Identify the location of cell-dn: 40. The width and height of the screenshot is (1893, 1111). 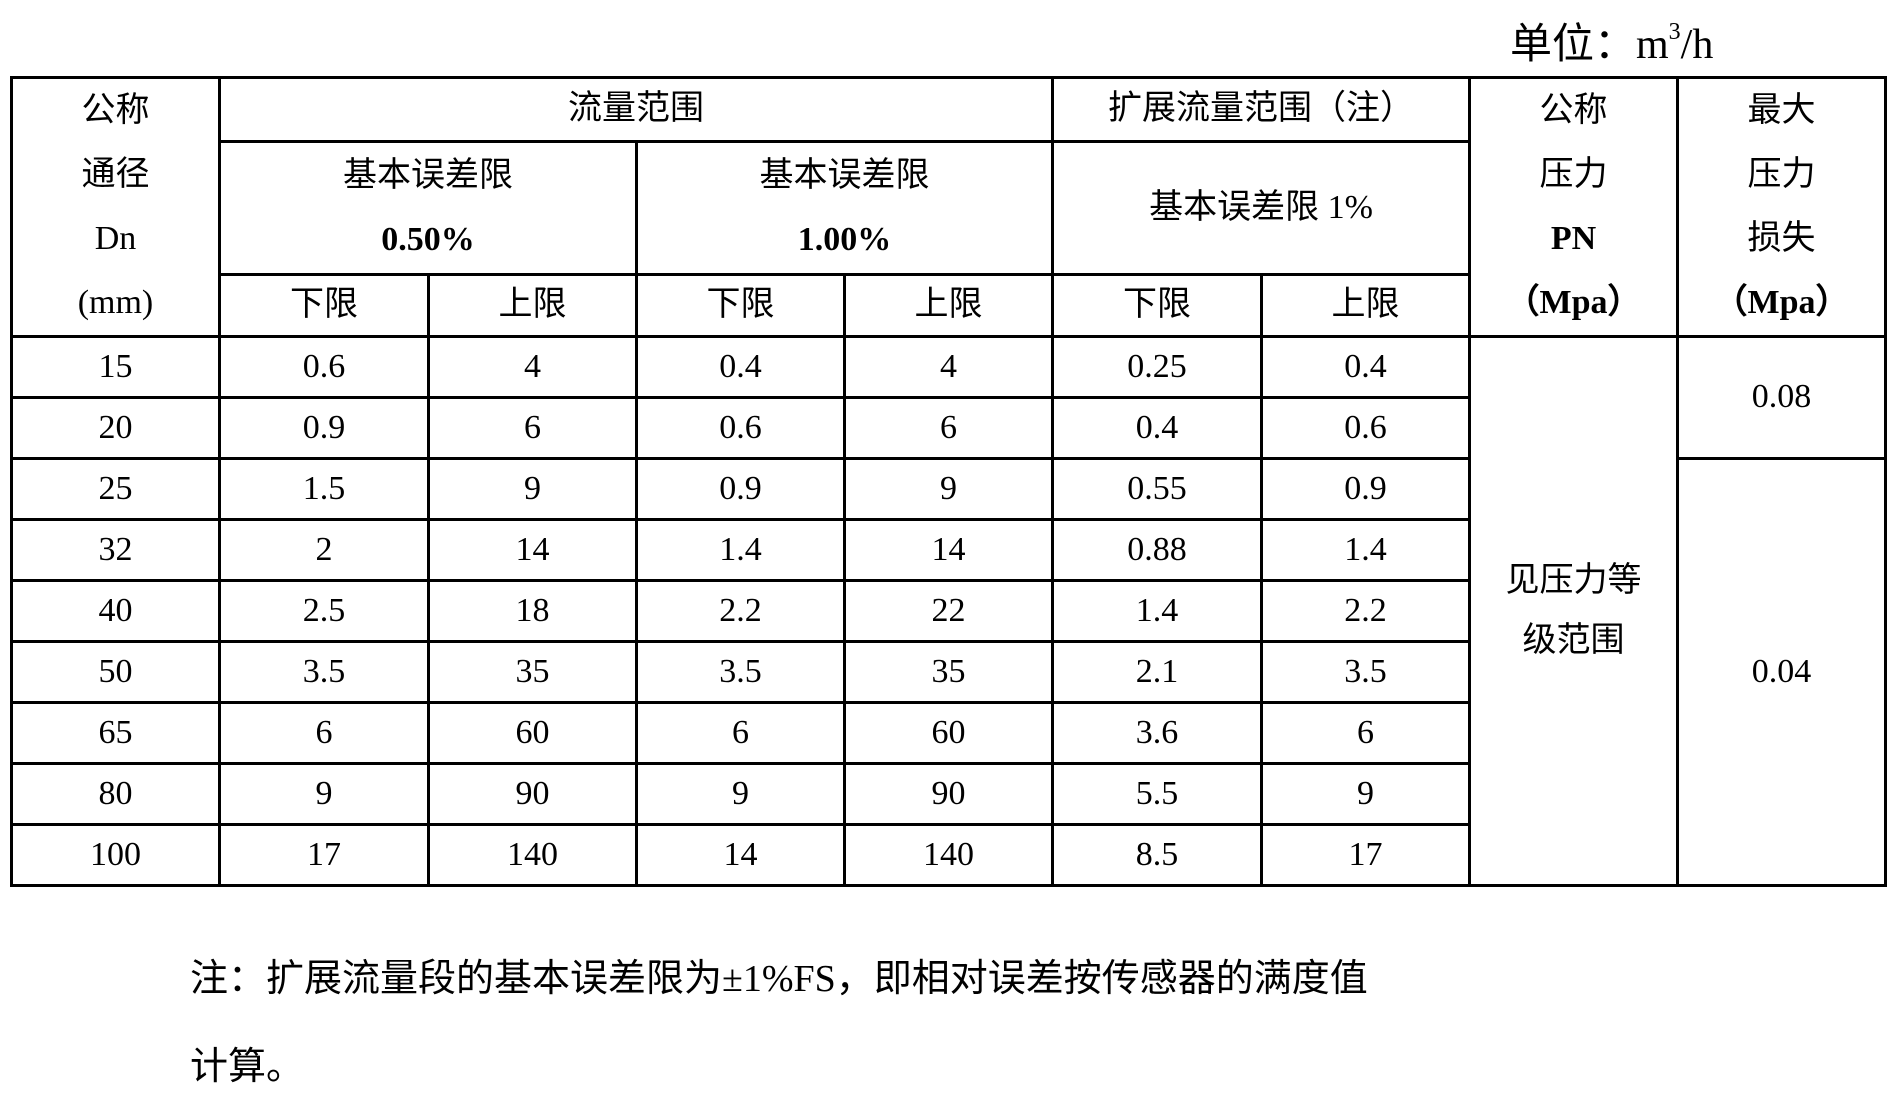
(115, 611).